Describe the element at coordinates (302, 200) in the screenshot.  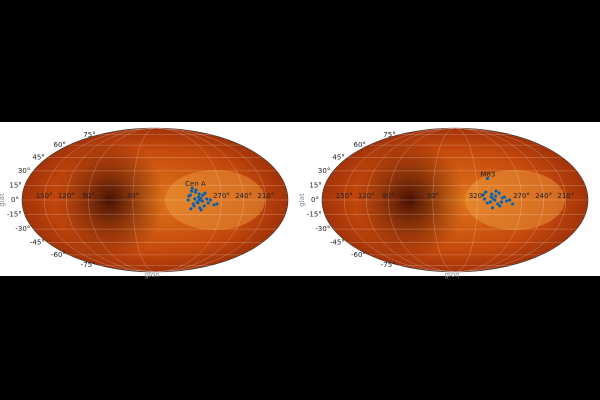
I see `y-axis-label: glat` at that location.